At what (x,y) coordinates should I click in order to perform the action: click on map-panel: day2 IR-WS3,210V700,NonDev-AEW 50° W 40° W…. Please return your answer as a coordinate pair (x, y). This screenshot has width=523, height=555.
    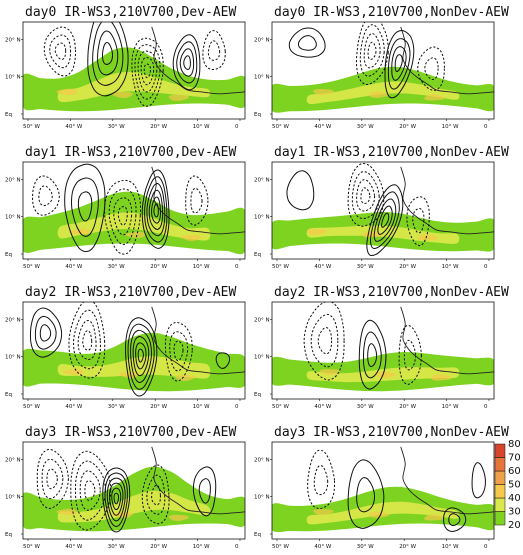
    Looking at the image, I should click on (381, 347).